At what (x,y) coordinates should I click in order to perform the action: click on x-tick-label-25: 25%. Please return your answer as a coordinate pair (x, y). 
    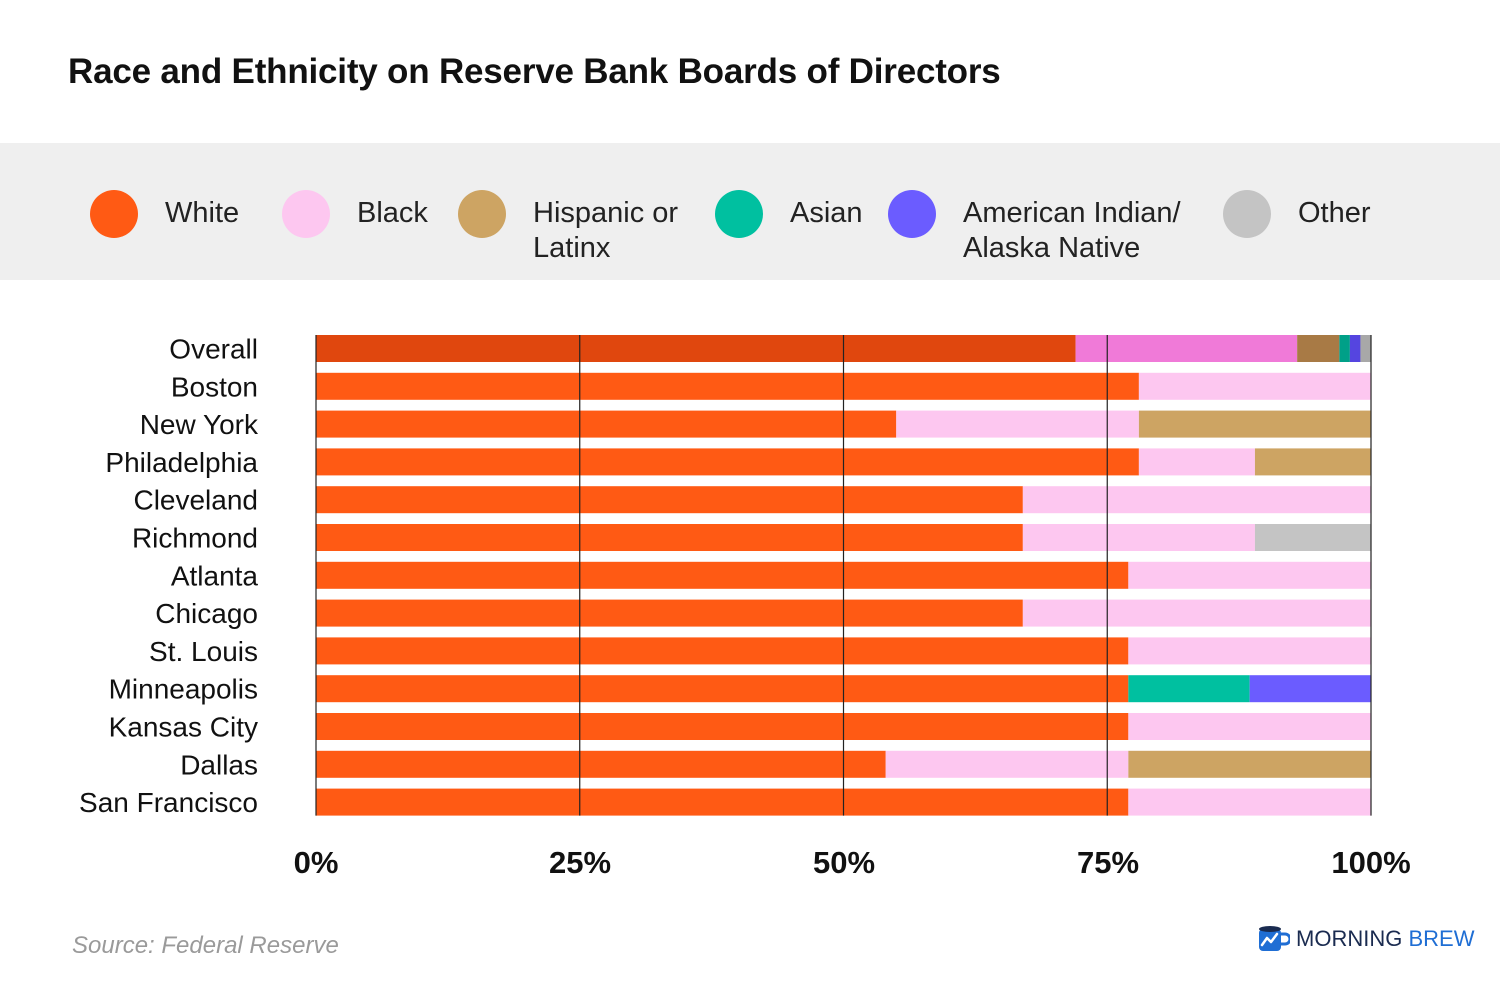
    Looking at the image, I should click on (580, 862).